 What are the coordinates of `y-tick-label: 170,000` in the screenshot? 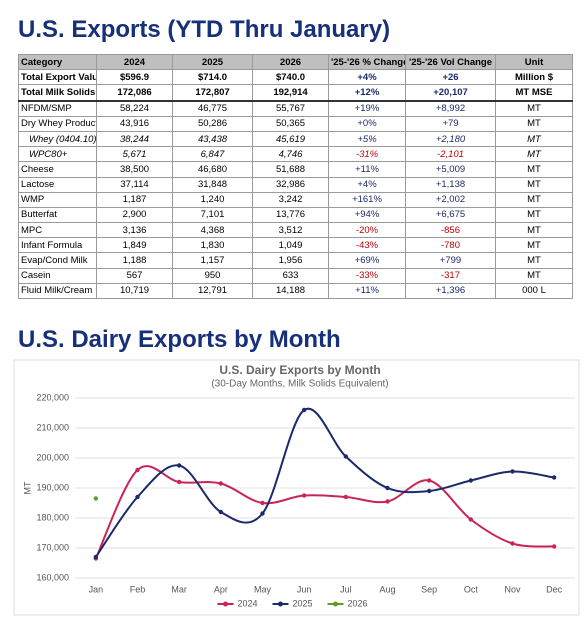 It's located at (52, 547).